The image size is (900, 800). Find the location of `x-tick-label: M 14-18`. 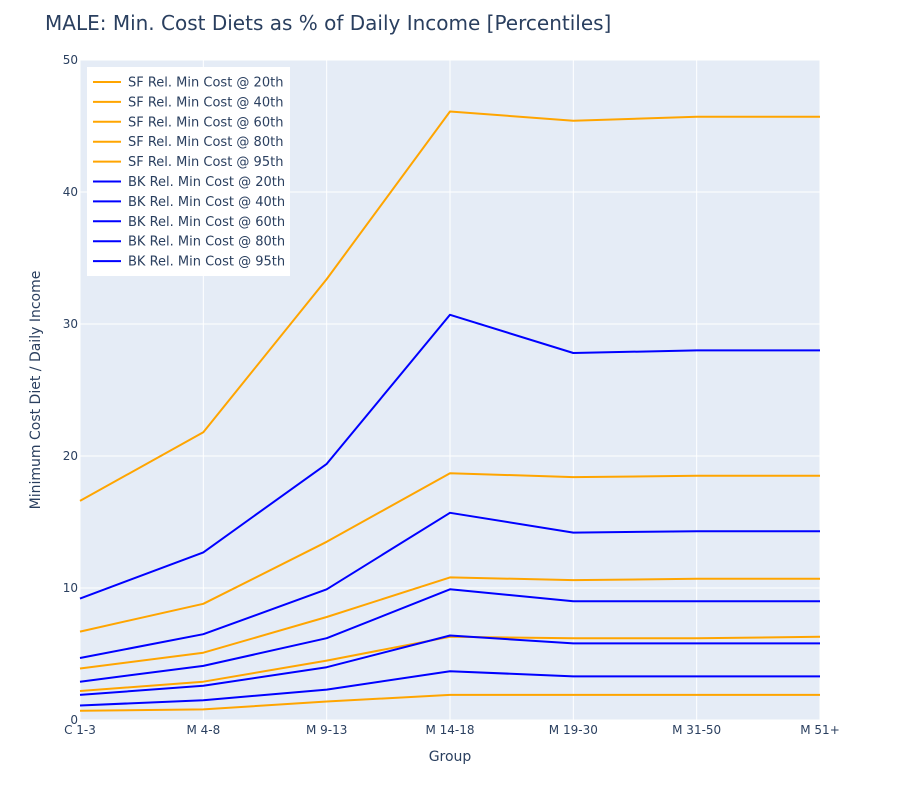

x-tick-label: M 14-18 is located at coordinates (449, 730).